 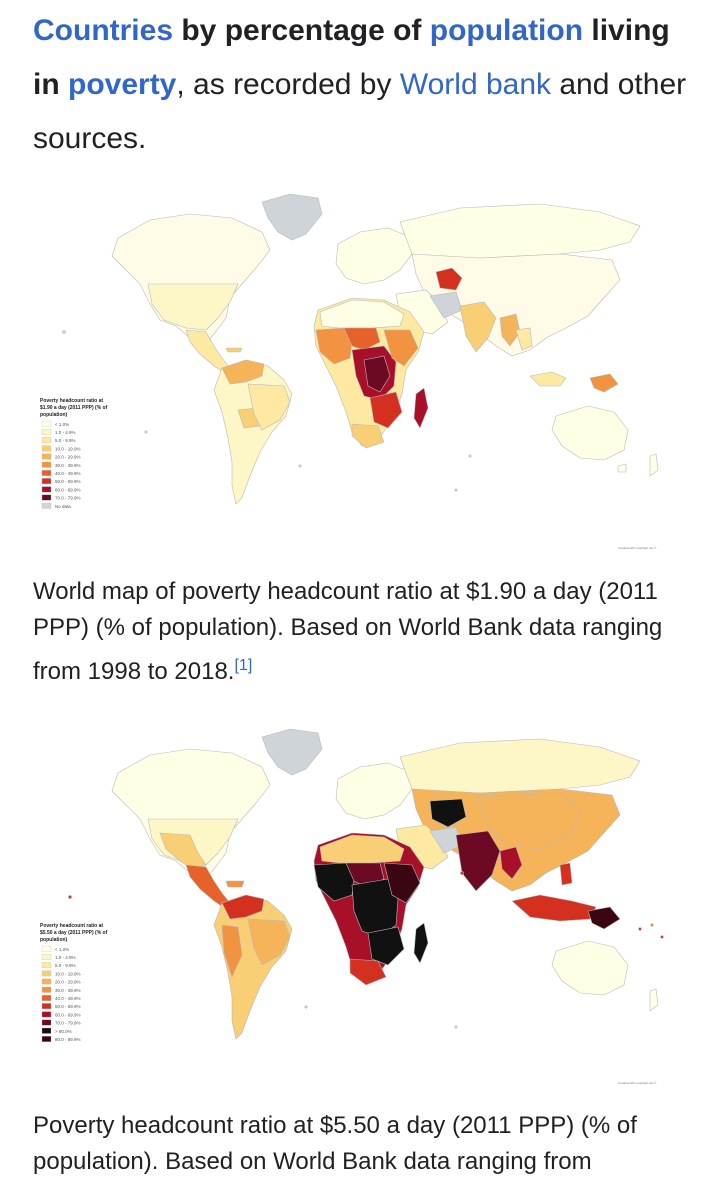 I want to click on sahel, so click(x=362, y=339).